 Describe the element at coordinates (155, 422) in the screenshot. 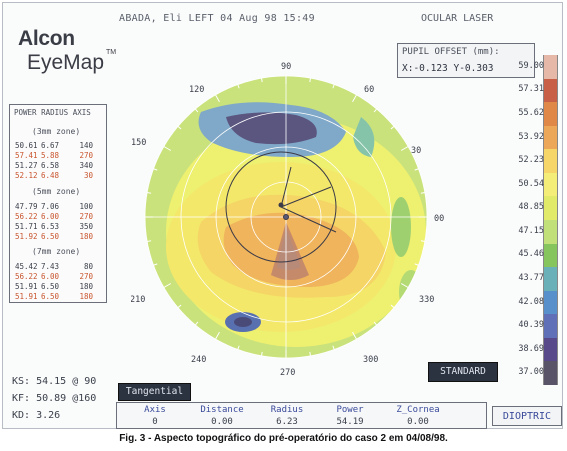

I see `readout-value-axis: 0` at that location.